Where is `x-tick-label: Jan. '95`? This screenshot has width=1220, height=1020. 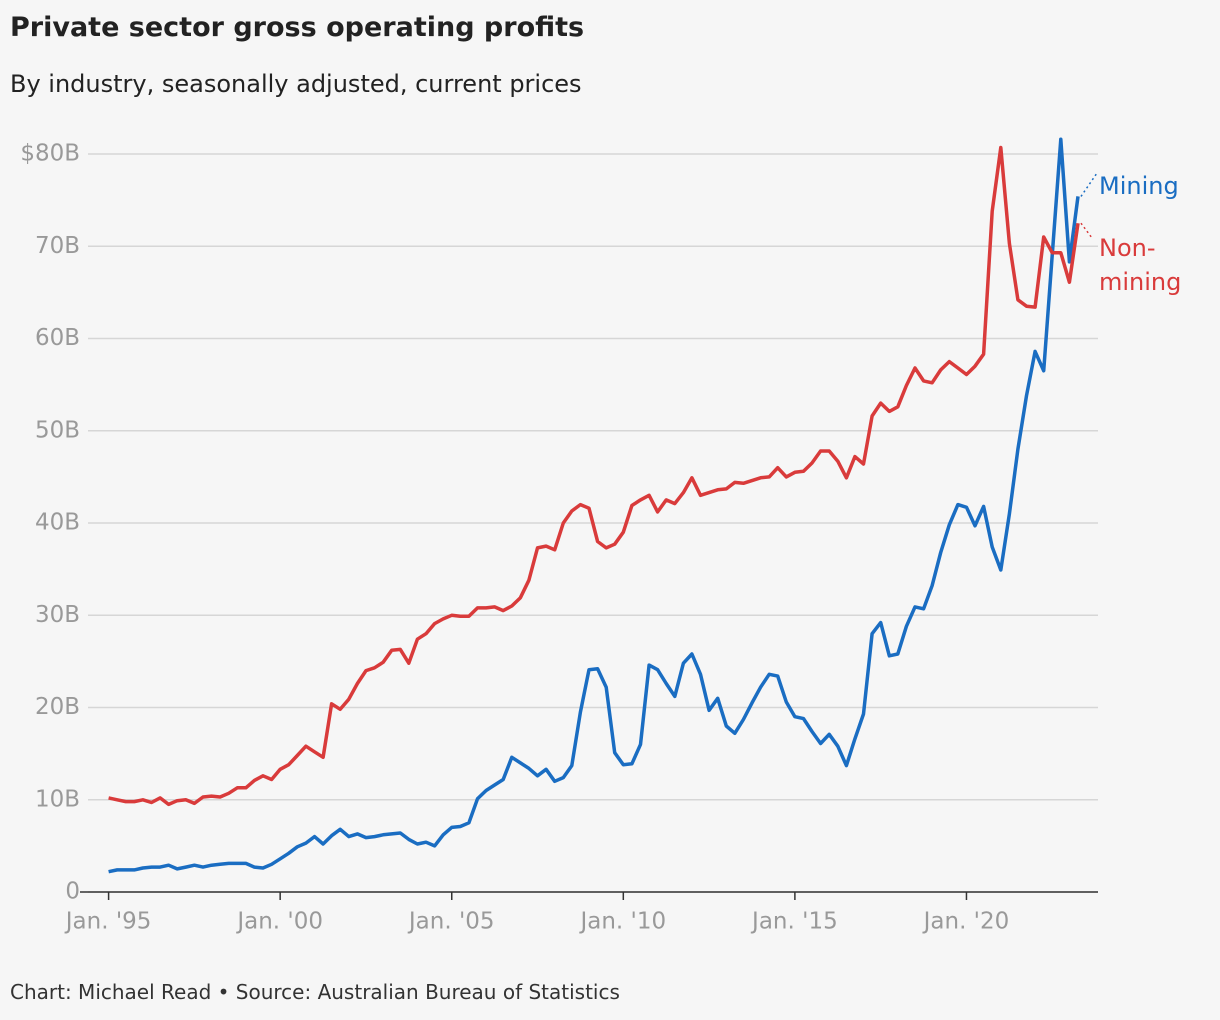
x-tick-label: Jan. '95 is located at coordinates (108, 922).